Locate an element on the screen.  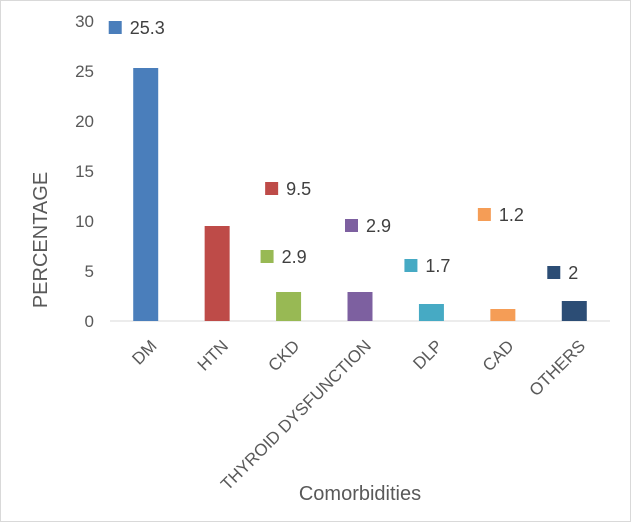
y-tick-label: 15 is located at coordinates (84, 171).